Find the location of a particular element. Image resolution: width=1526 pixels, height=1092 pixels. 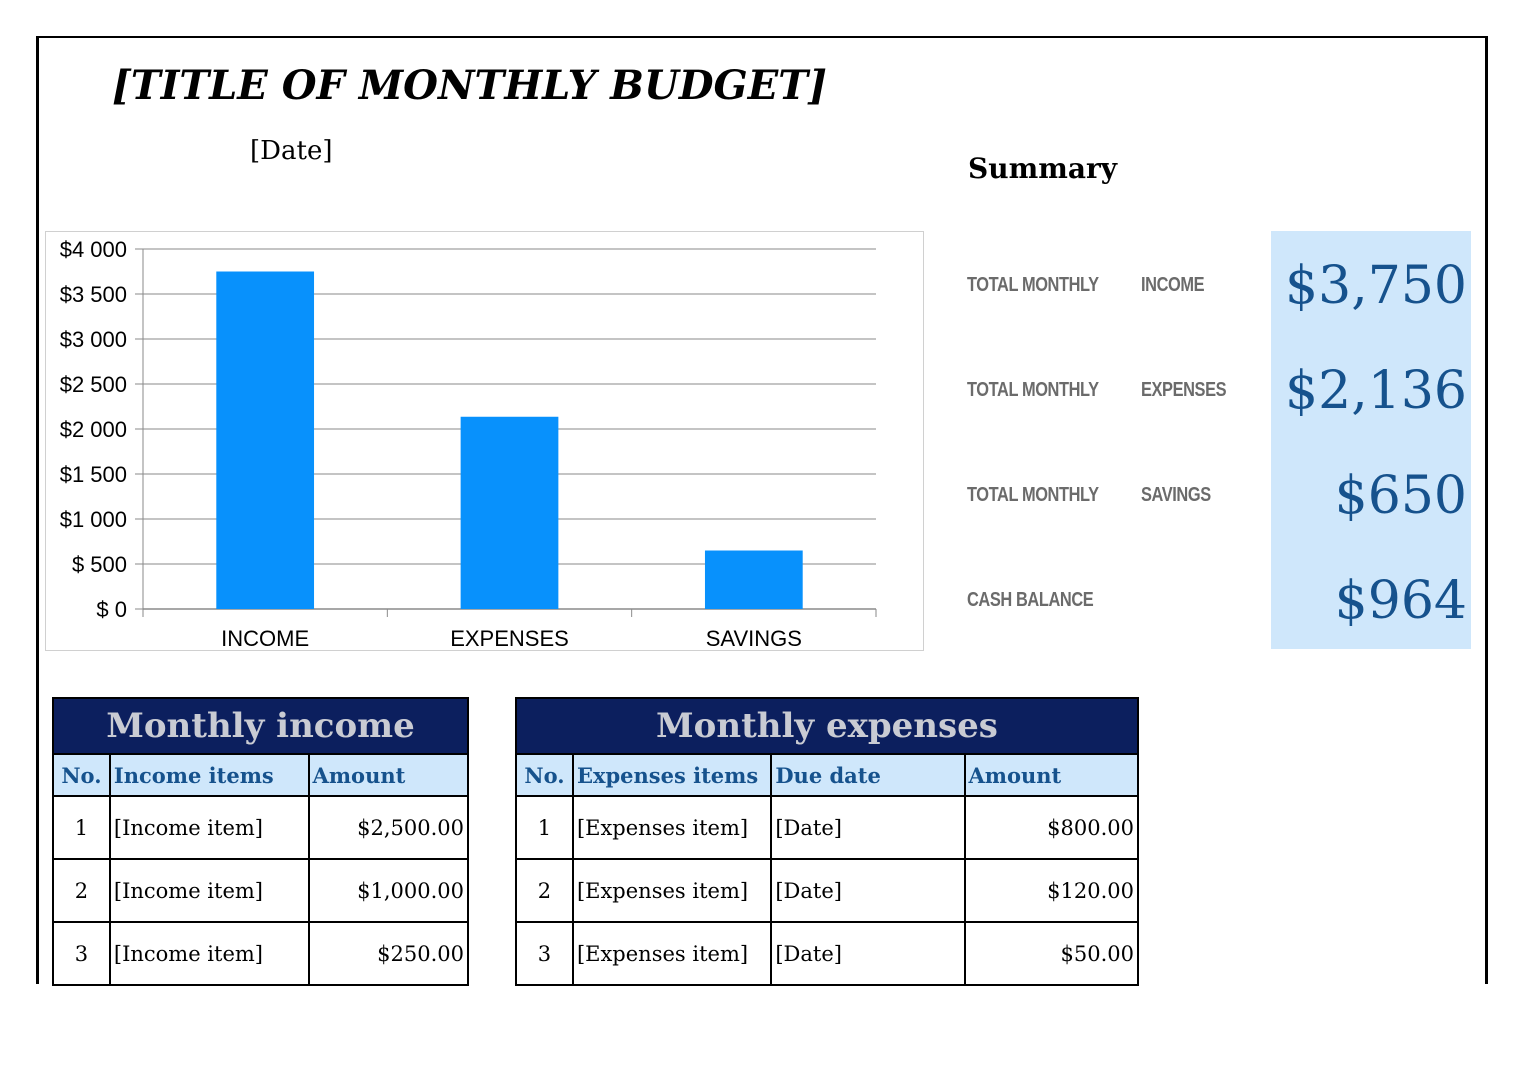

y-tick-label: $4 000 is located at coordinates (93, 249).